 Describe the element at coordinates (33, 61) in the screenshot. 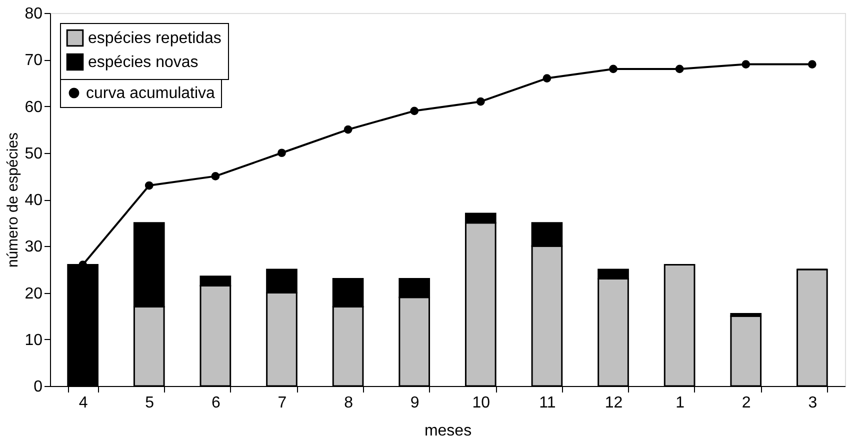

I see `y-tick-label: 70` at that location.